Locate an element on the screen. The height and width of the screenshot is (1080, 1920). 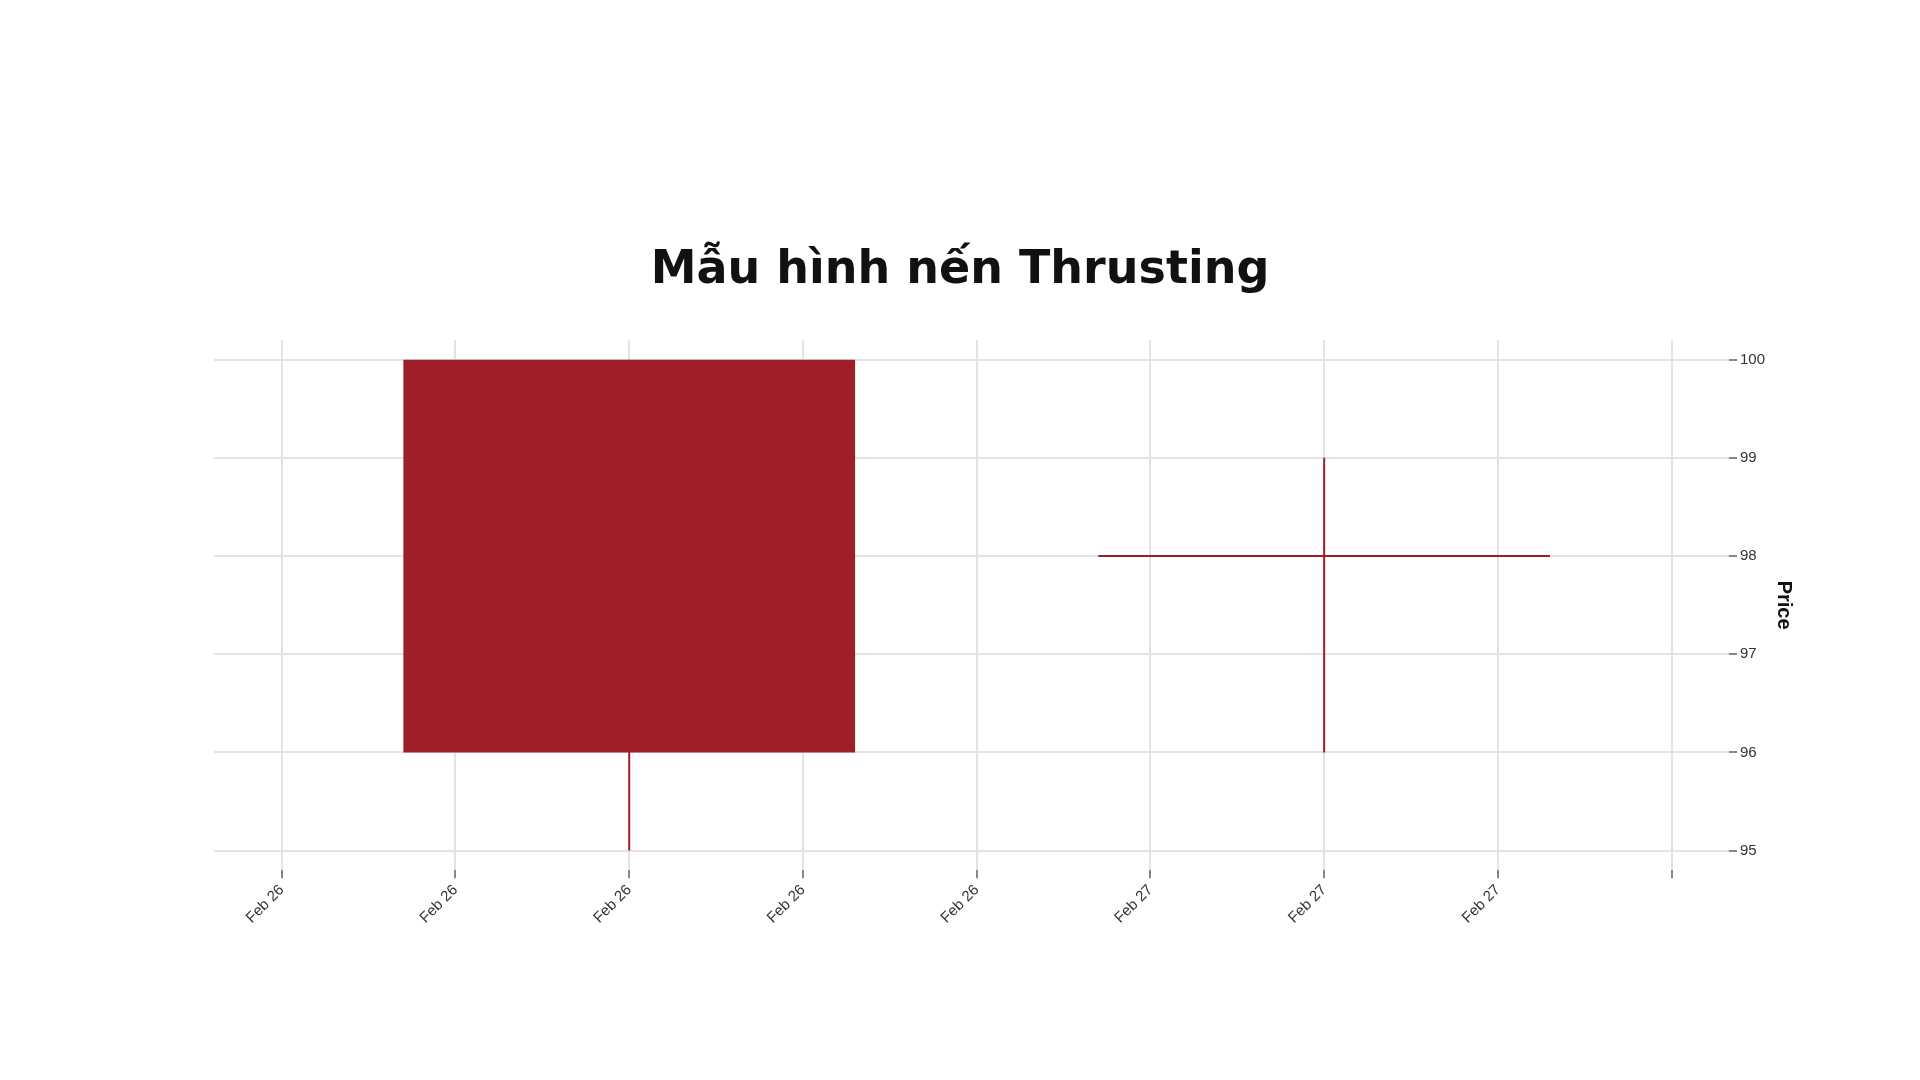
y-axis-title: Price is located at coordinates (1785, 605).